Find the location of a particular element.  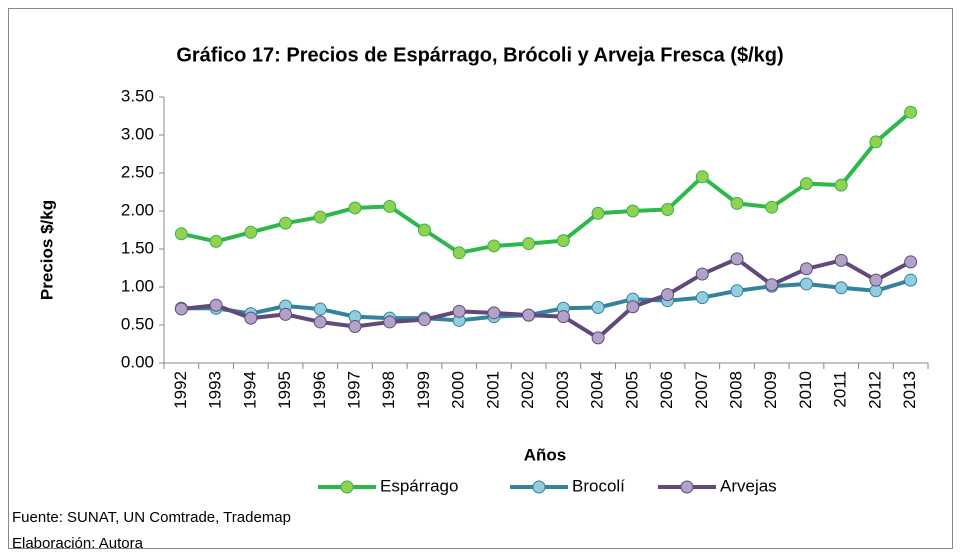

x-tick-label: 2009 is located at coordinates (770, 390).